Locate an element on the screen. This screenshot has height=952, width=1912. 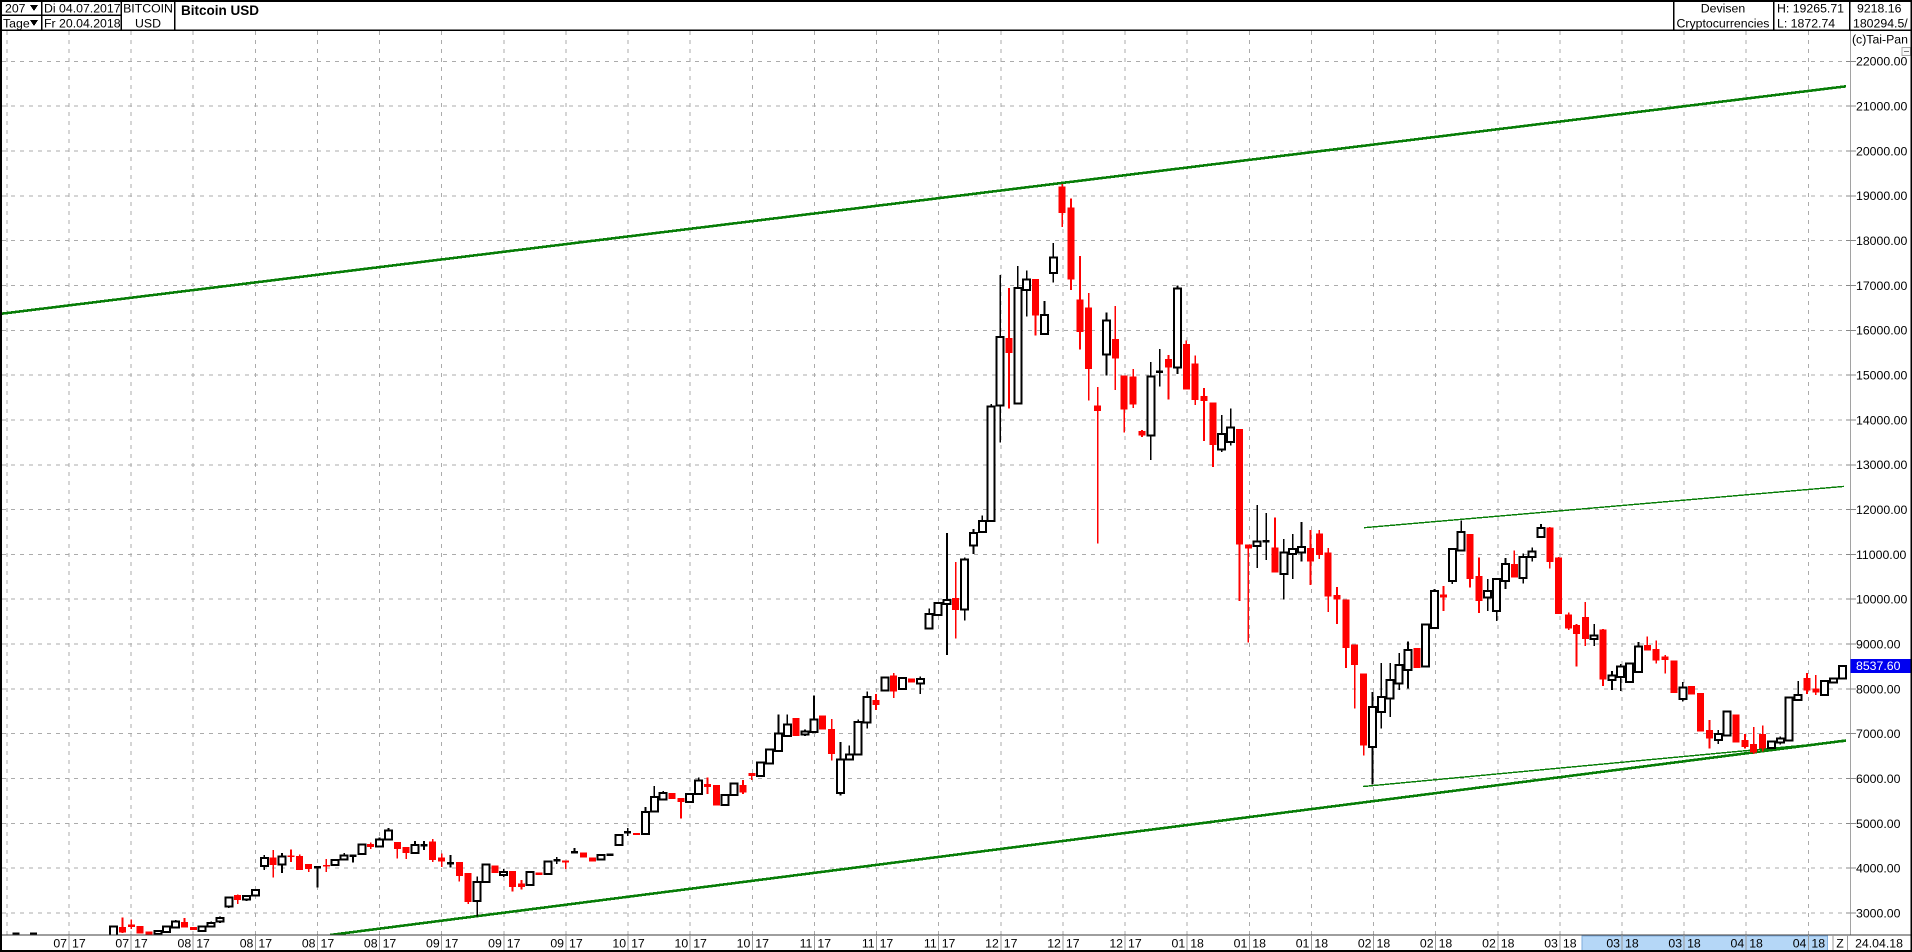
svg-text: 15000.00 is located at coordinates (1881, 376).